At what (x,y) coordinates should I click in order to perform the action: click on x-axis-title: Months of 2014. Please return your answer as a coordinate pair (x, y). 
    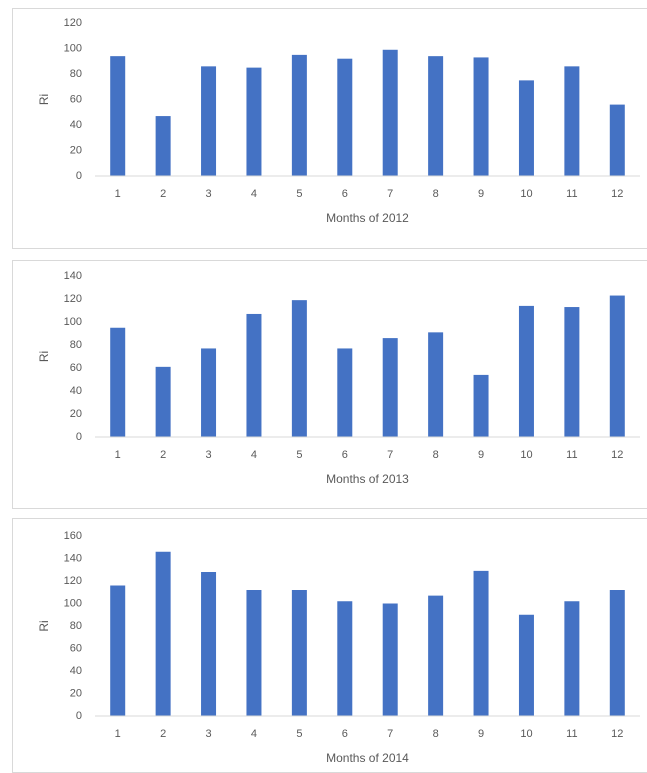
    Looking at the image, I should click on (367, 758).